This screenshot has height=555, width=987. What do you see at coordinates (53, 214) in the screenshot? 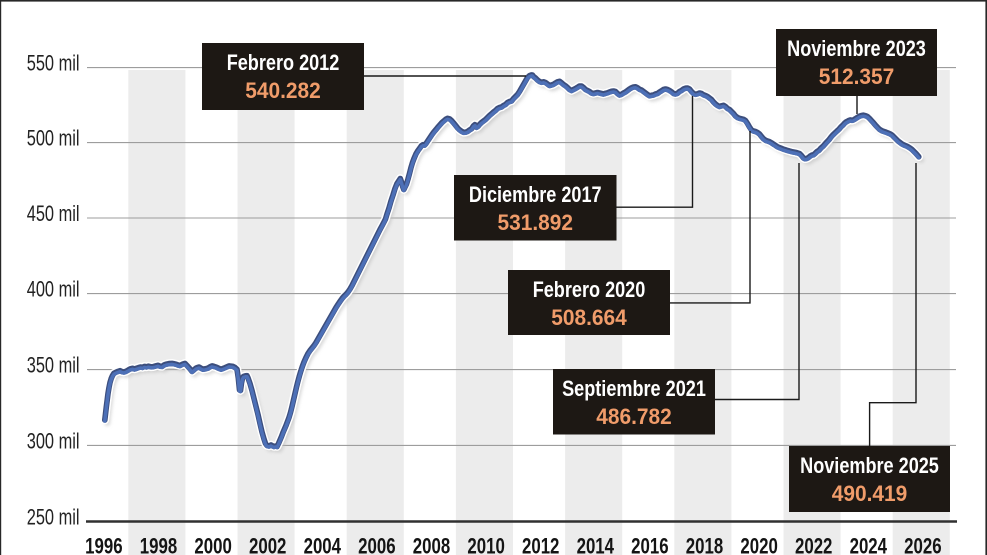
I see `svg-text: 450 mil` at bounding box center [53, 214].